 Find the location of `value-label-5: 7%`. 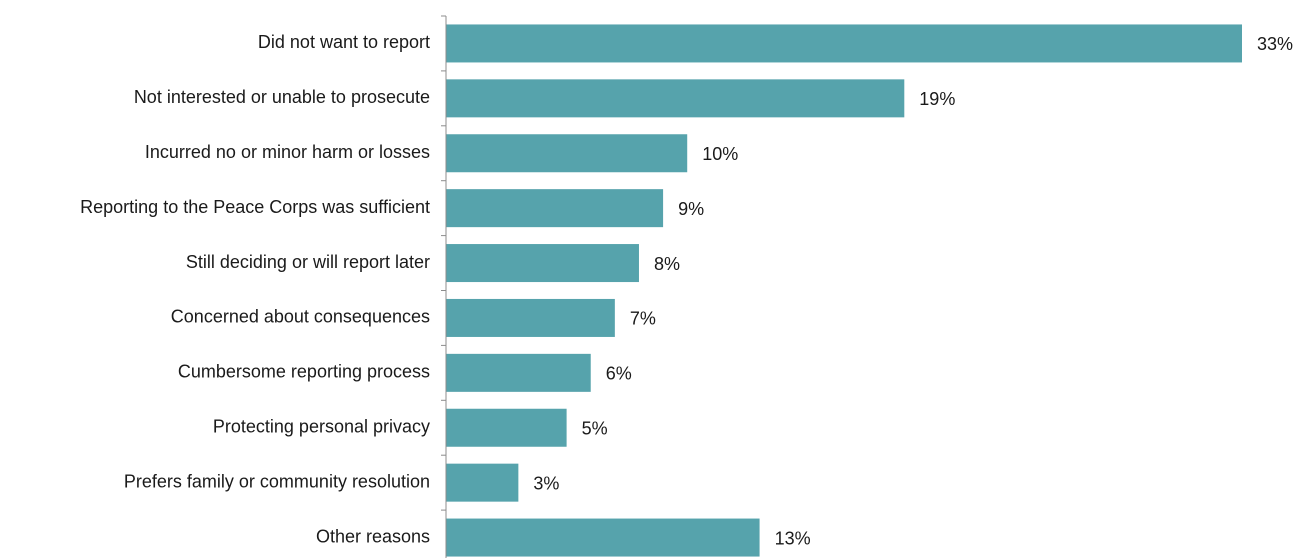

value-label-5: 7% is located at coordinates (643, 319).